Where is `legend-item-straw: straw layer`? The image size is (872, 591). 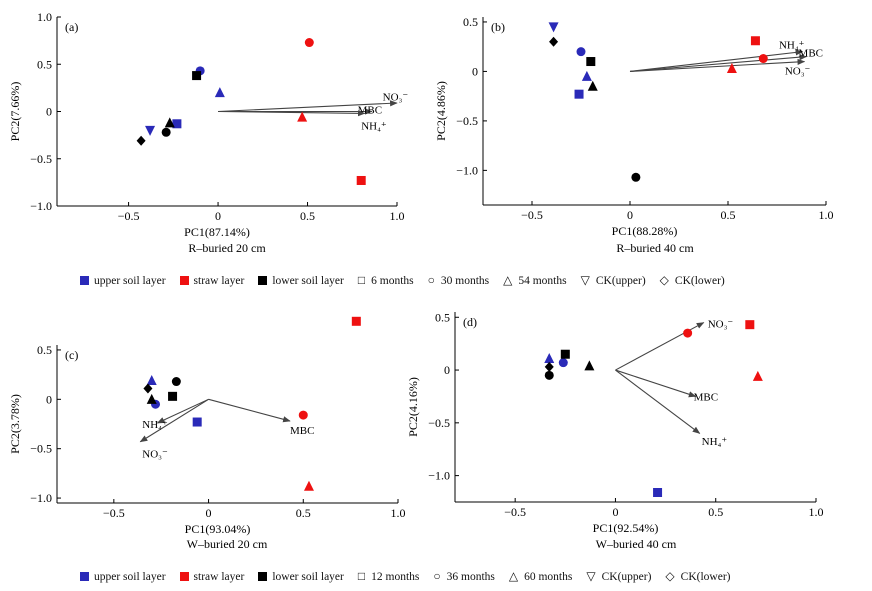
legend-item-straw: straw layer is located at coordinates (211, 281).